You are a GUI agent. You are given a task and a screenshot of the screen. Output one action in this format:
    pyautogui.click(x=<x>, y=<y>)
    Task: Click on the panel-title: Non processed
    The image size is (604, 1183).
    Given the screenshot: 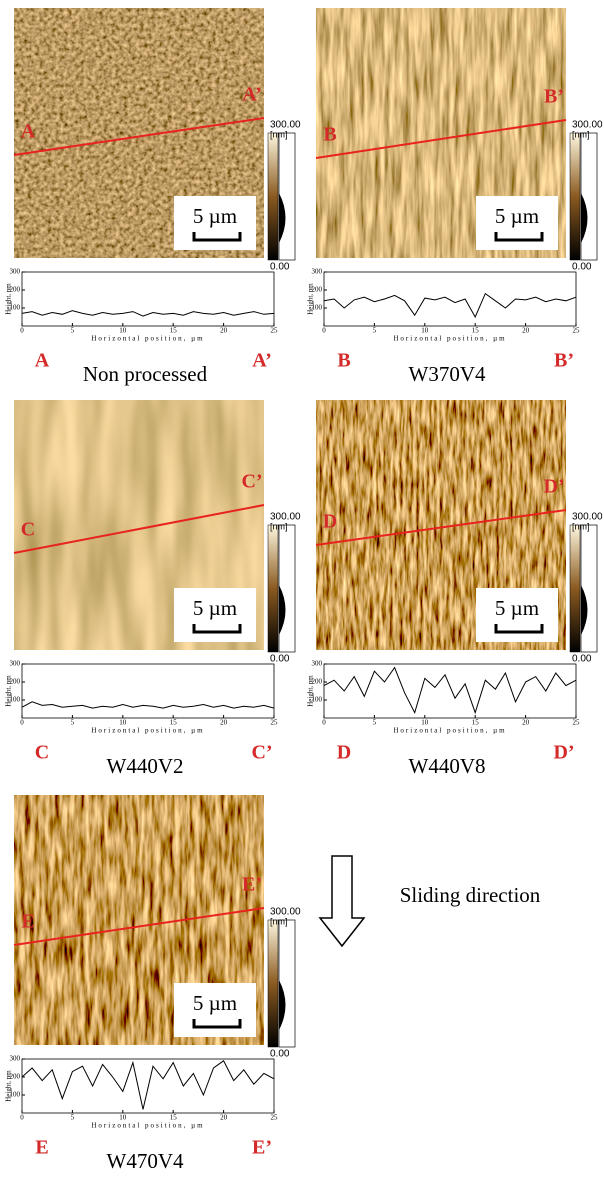 What is the action you would take?
    pyautogui.click(x=145, y=374)
    